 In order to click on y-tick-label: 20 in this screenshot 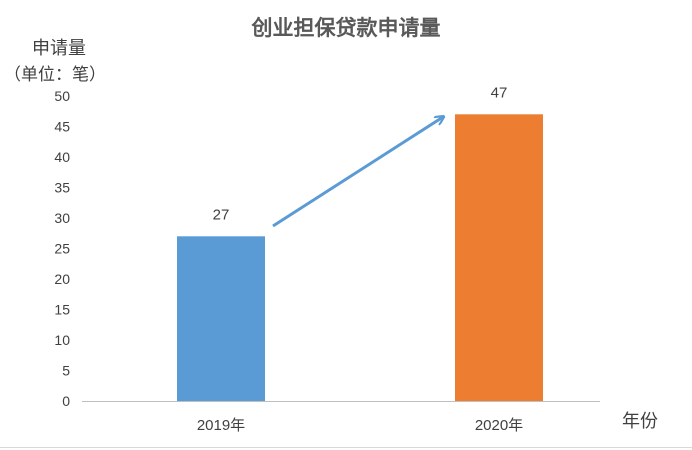, I will do `click(62, 279)`.